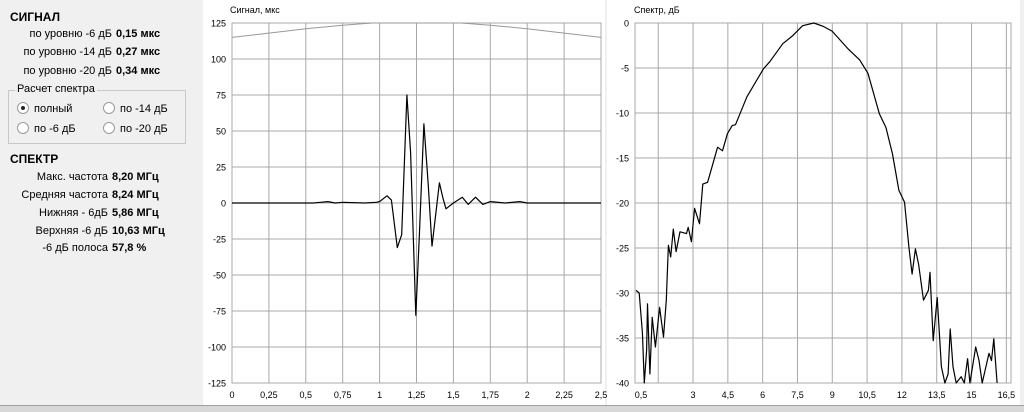 The height and width of the screenshot is (412, 1024). I want to click on signal-row: по уровню -6 дБ 0,15 мкс, so click(100, 34).